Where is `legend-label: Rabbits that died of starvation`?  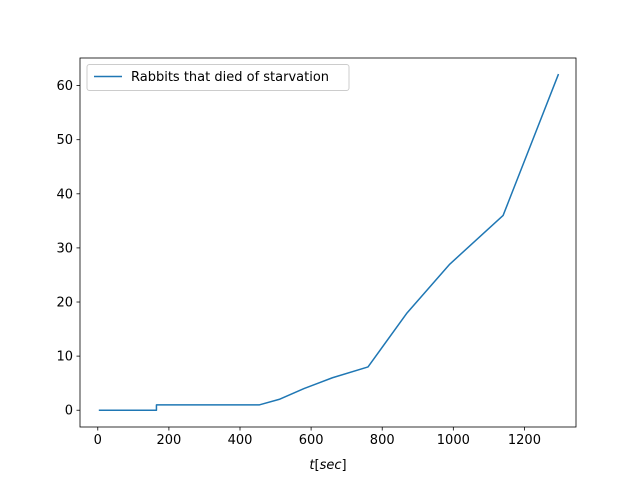
legend-label: Rabbits that died of starvation is located at coordinates (230, 77).